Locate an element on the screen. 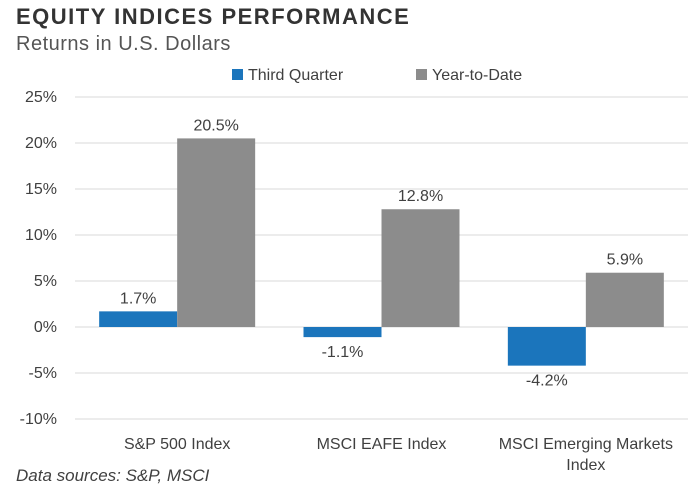 The image size is (700, 499). legend-label: Year-to-Date is located at coordinates (477, 75).